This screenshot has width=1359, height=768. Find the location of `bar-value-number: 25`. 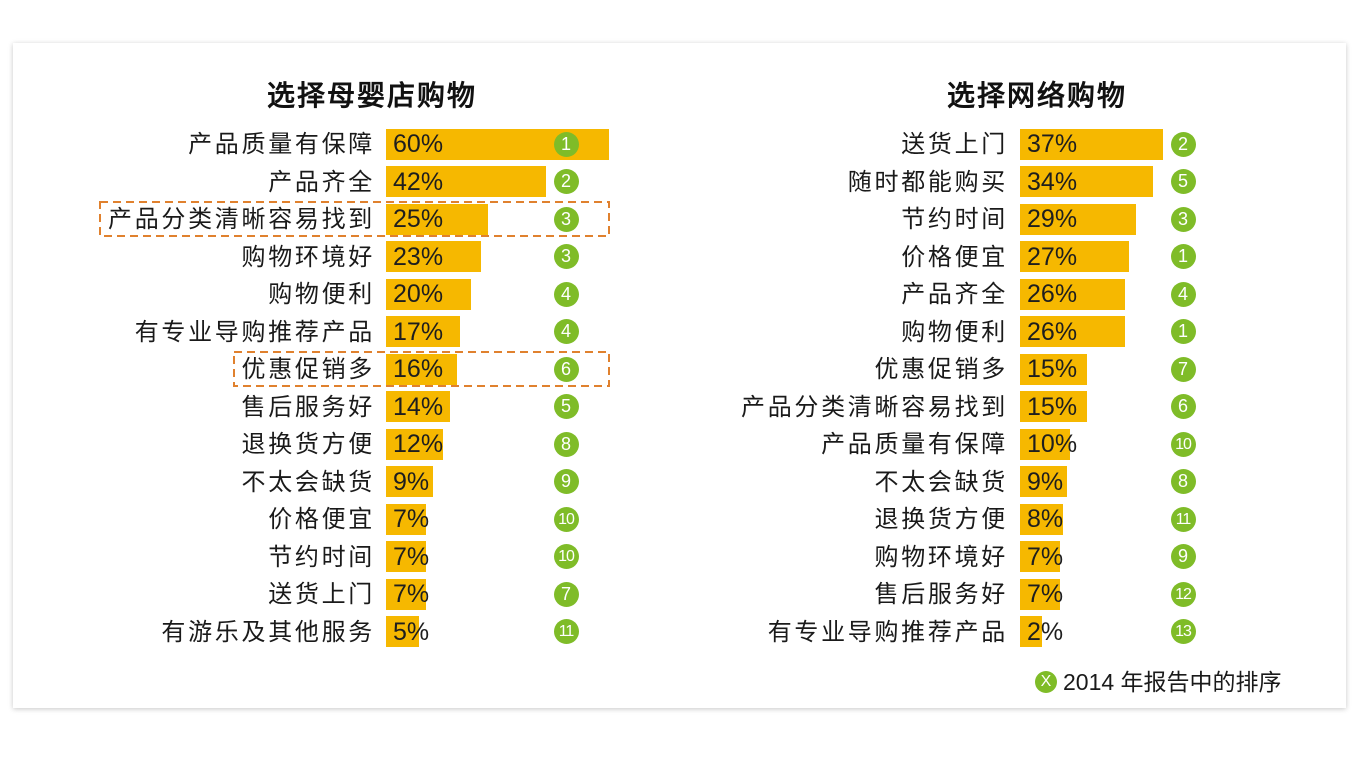

bar-value-number: 25 is located at coordinates (407, 219).